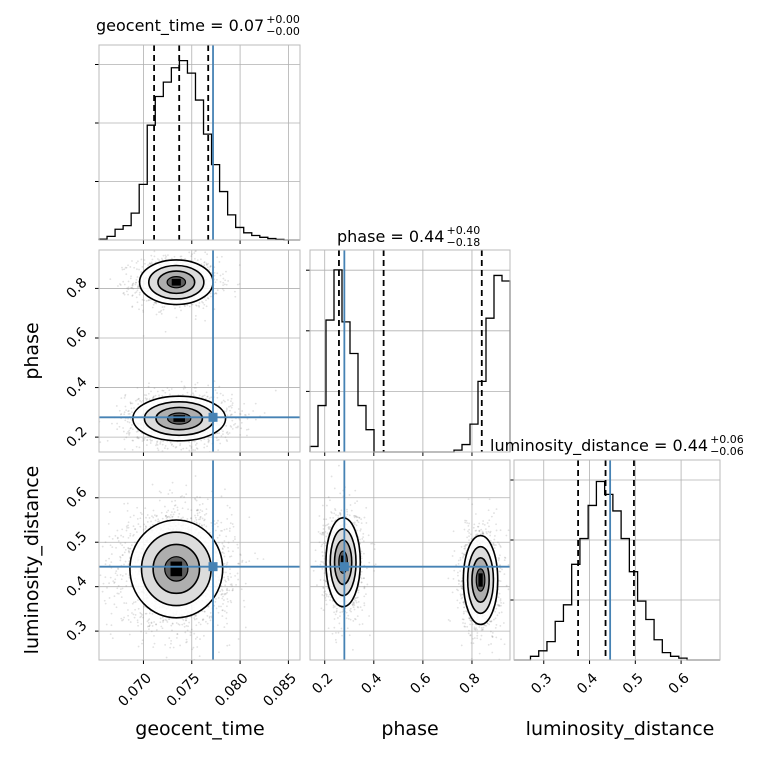 The width and height of the screenshot is (760, 760). What do you see at coordinates (633, 683) in the screenshot?
I see `x-tick-label: 0.5` at bounding box center [633, 683].